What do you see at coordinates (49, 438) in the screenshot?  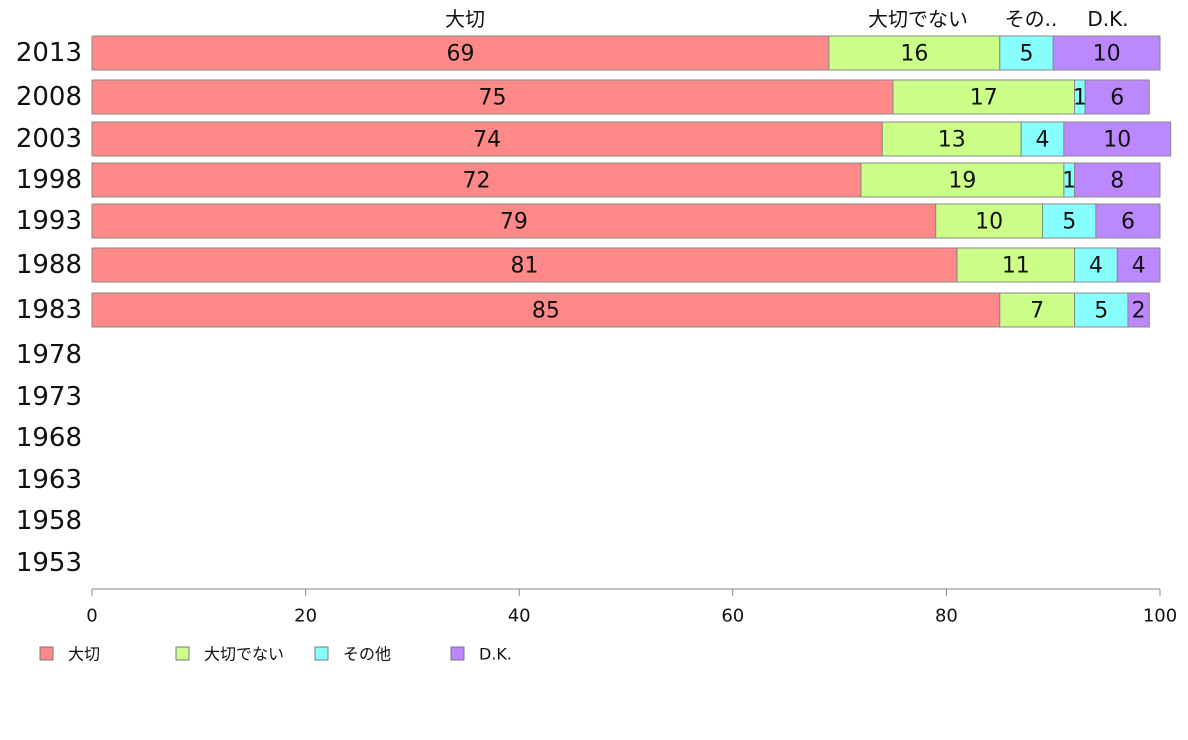 I see `category-label: 1968` at bounding box center [49, 438].